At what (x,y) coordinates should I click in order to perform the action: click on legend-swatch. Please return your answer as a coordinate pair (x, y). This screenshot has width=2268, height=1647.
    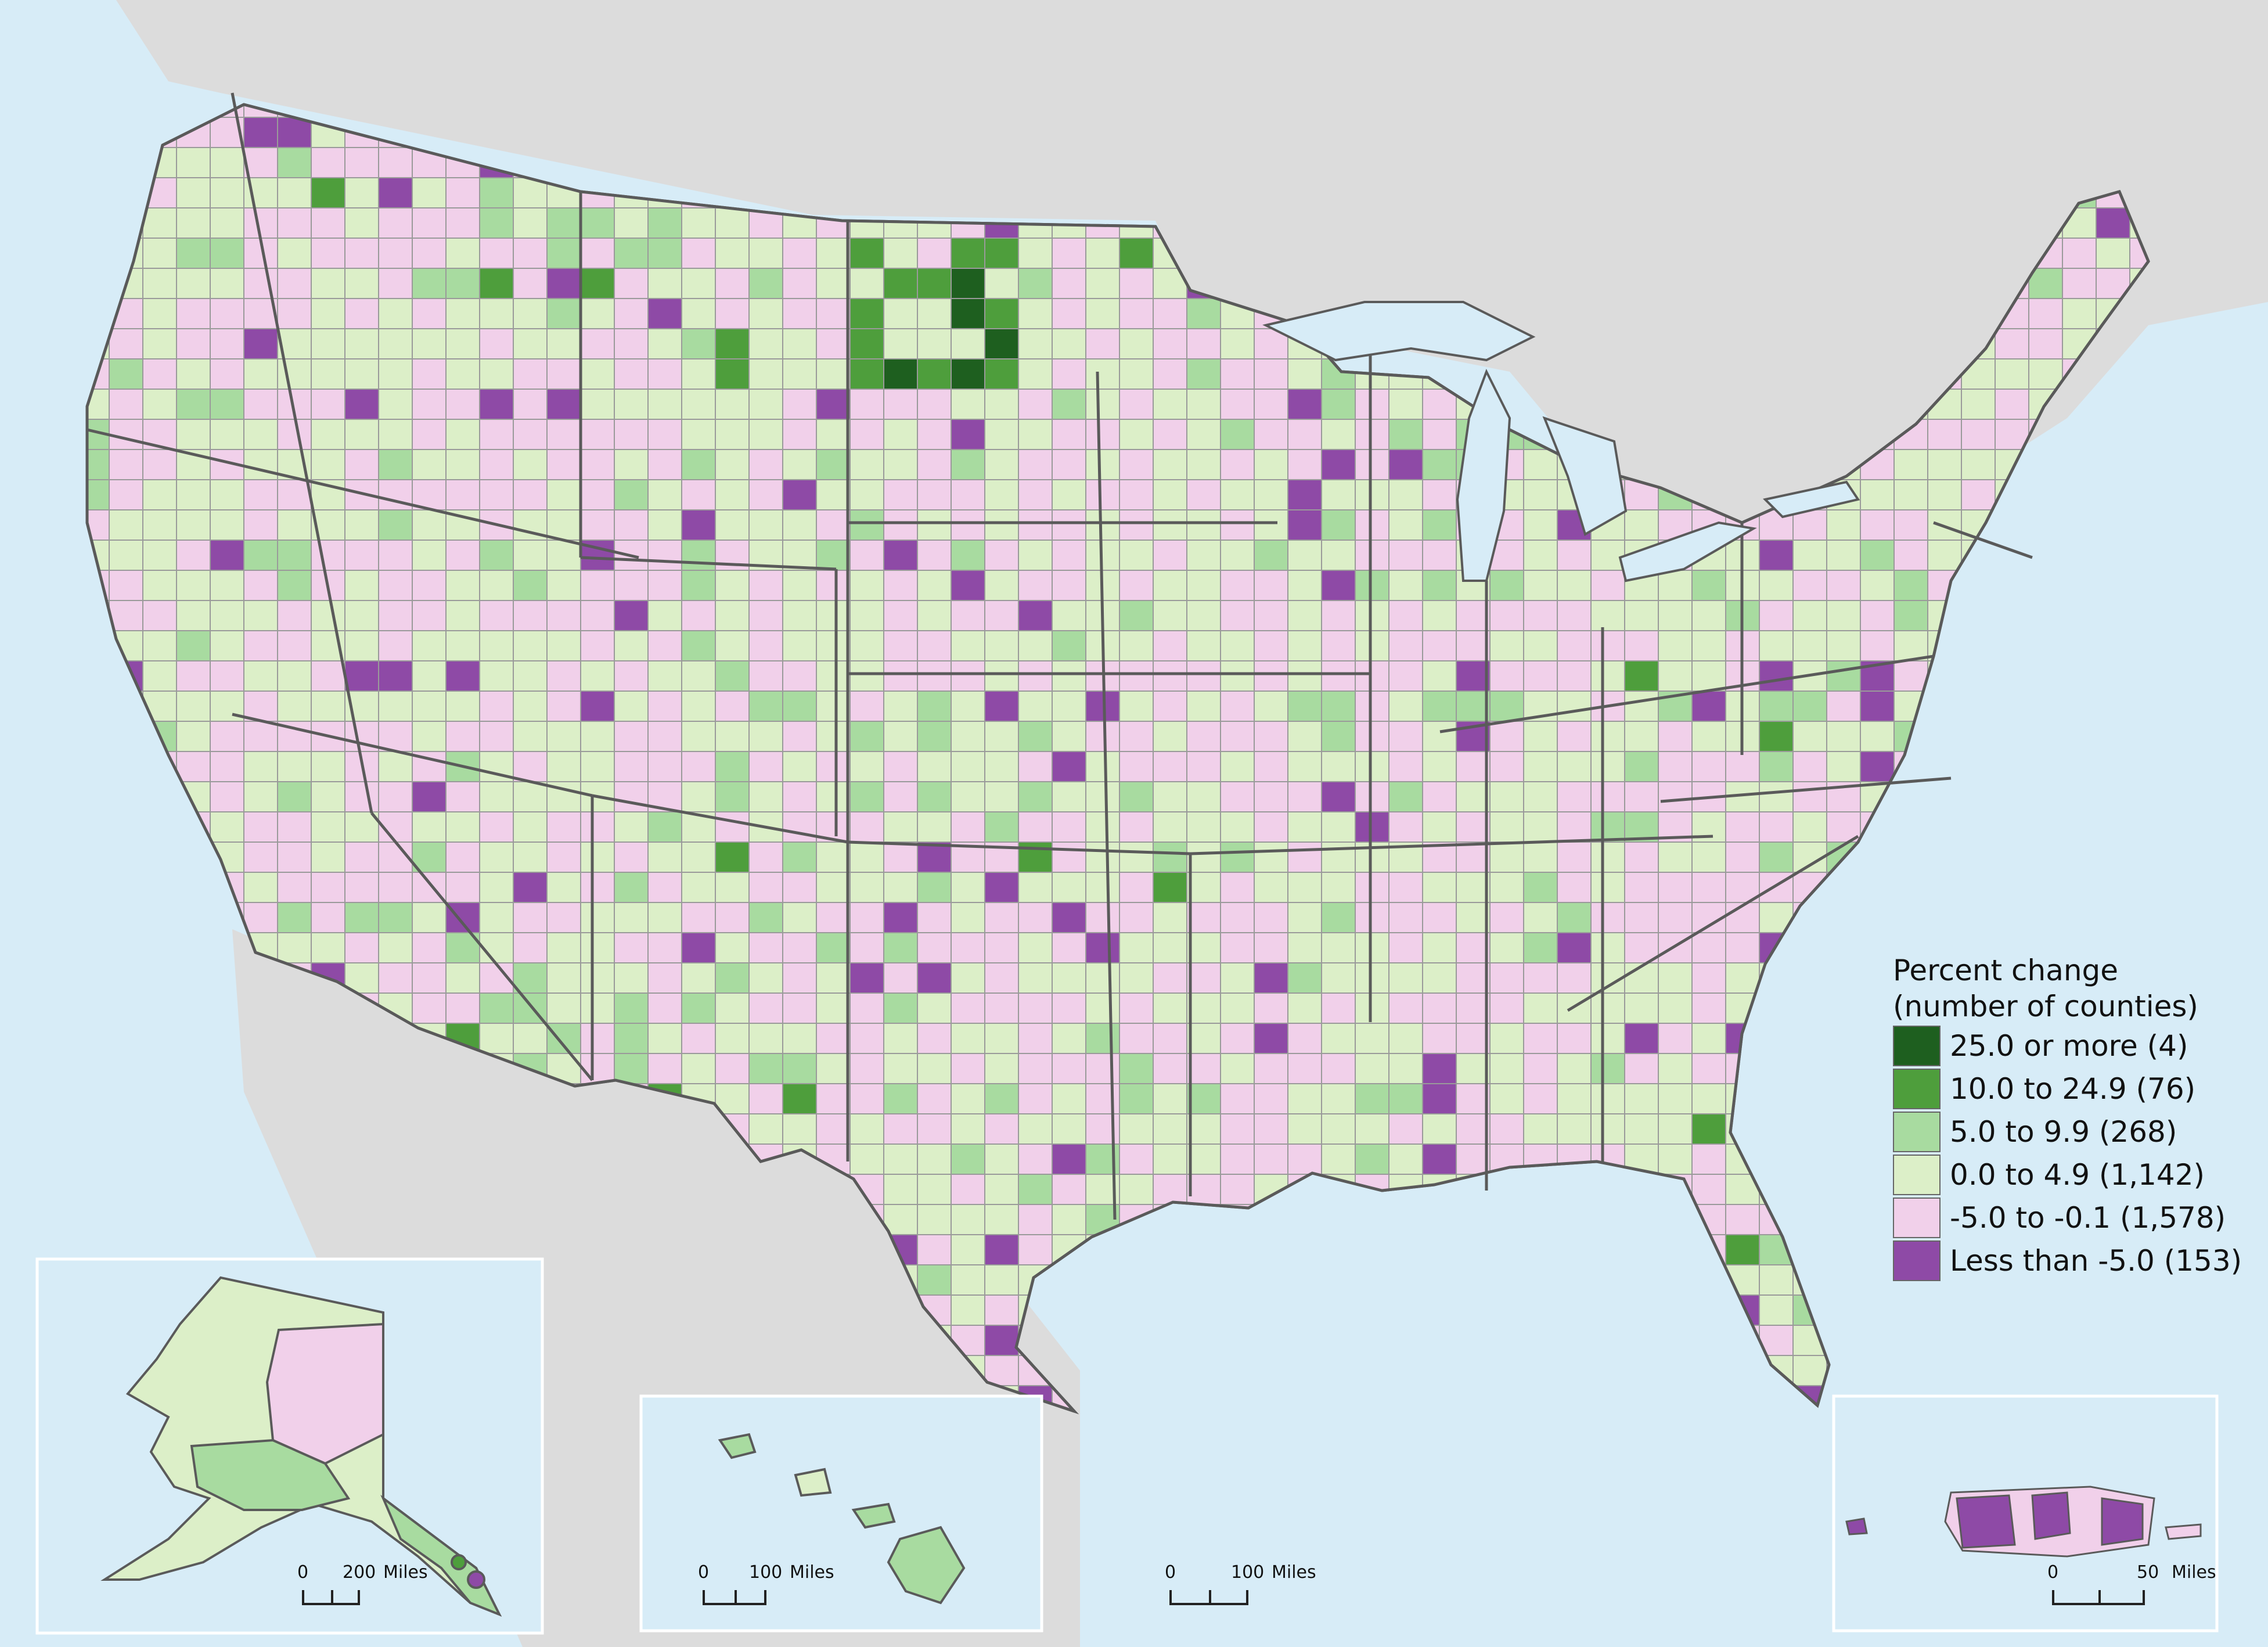
    Looking at the image, I should click on (1917, 1175).